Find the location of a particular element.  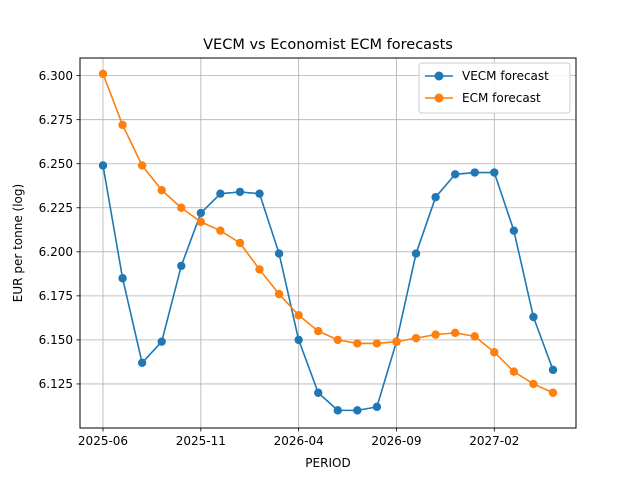

y-tick-label: 6.275 is located at coordinates (56, 120).